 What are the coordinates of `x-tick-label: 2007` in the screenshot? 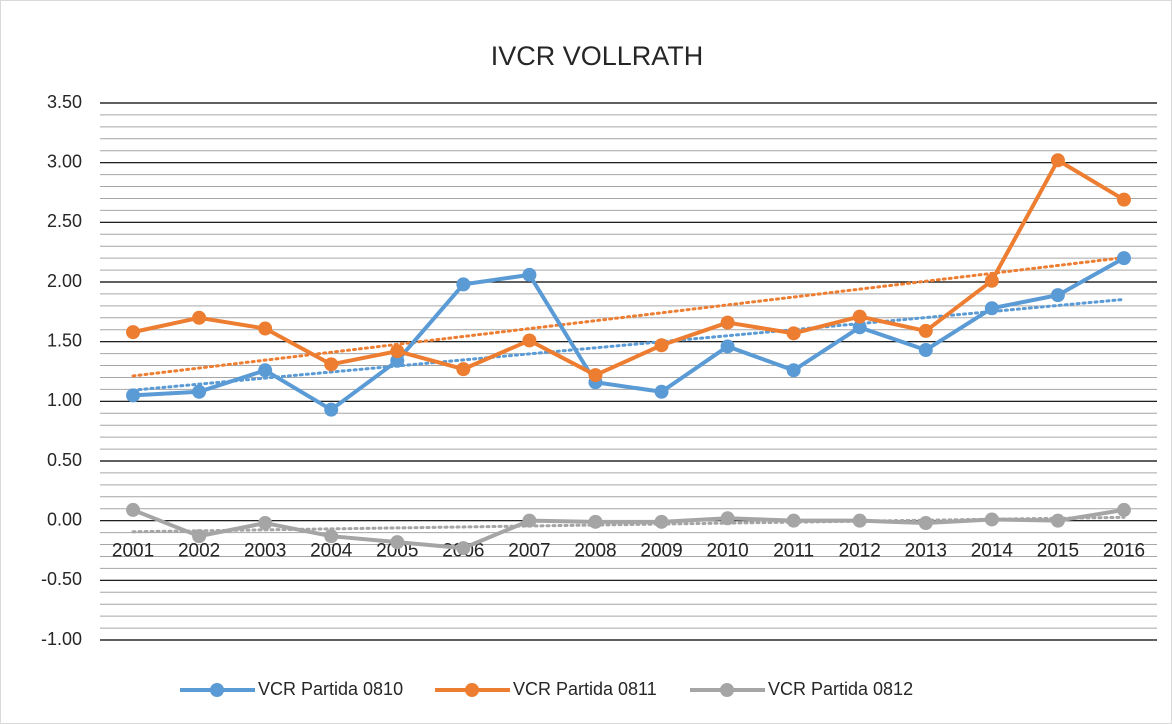 It's located at (529, 551).